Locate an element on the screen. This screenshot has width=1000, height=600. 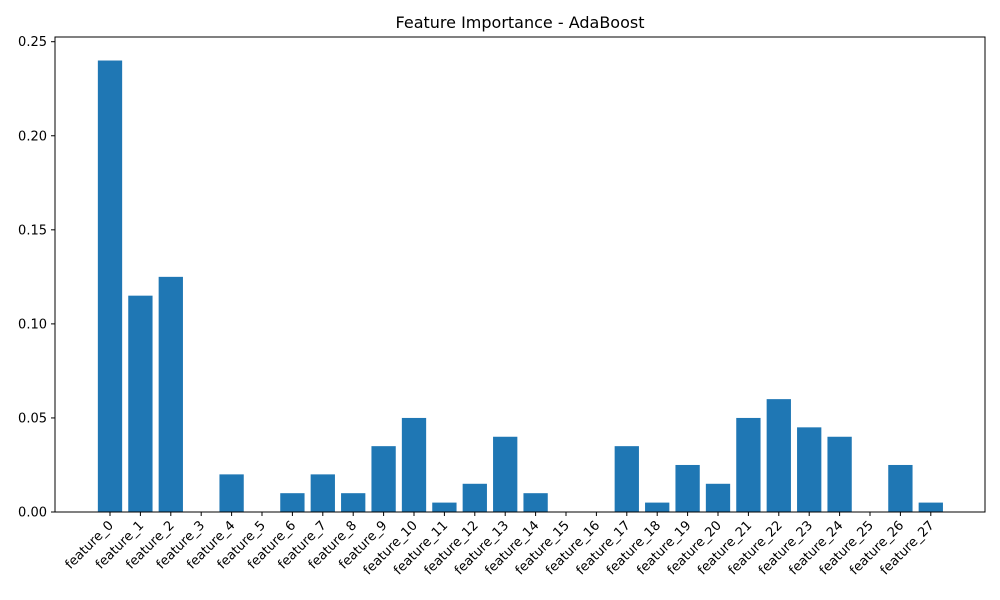
y-axis: 0.00 0.05 0.10 0.15 0.20 0.25 is located at coordinates (36, 278).